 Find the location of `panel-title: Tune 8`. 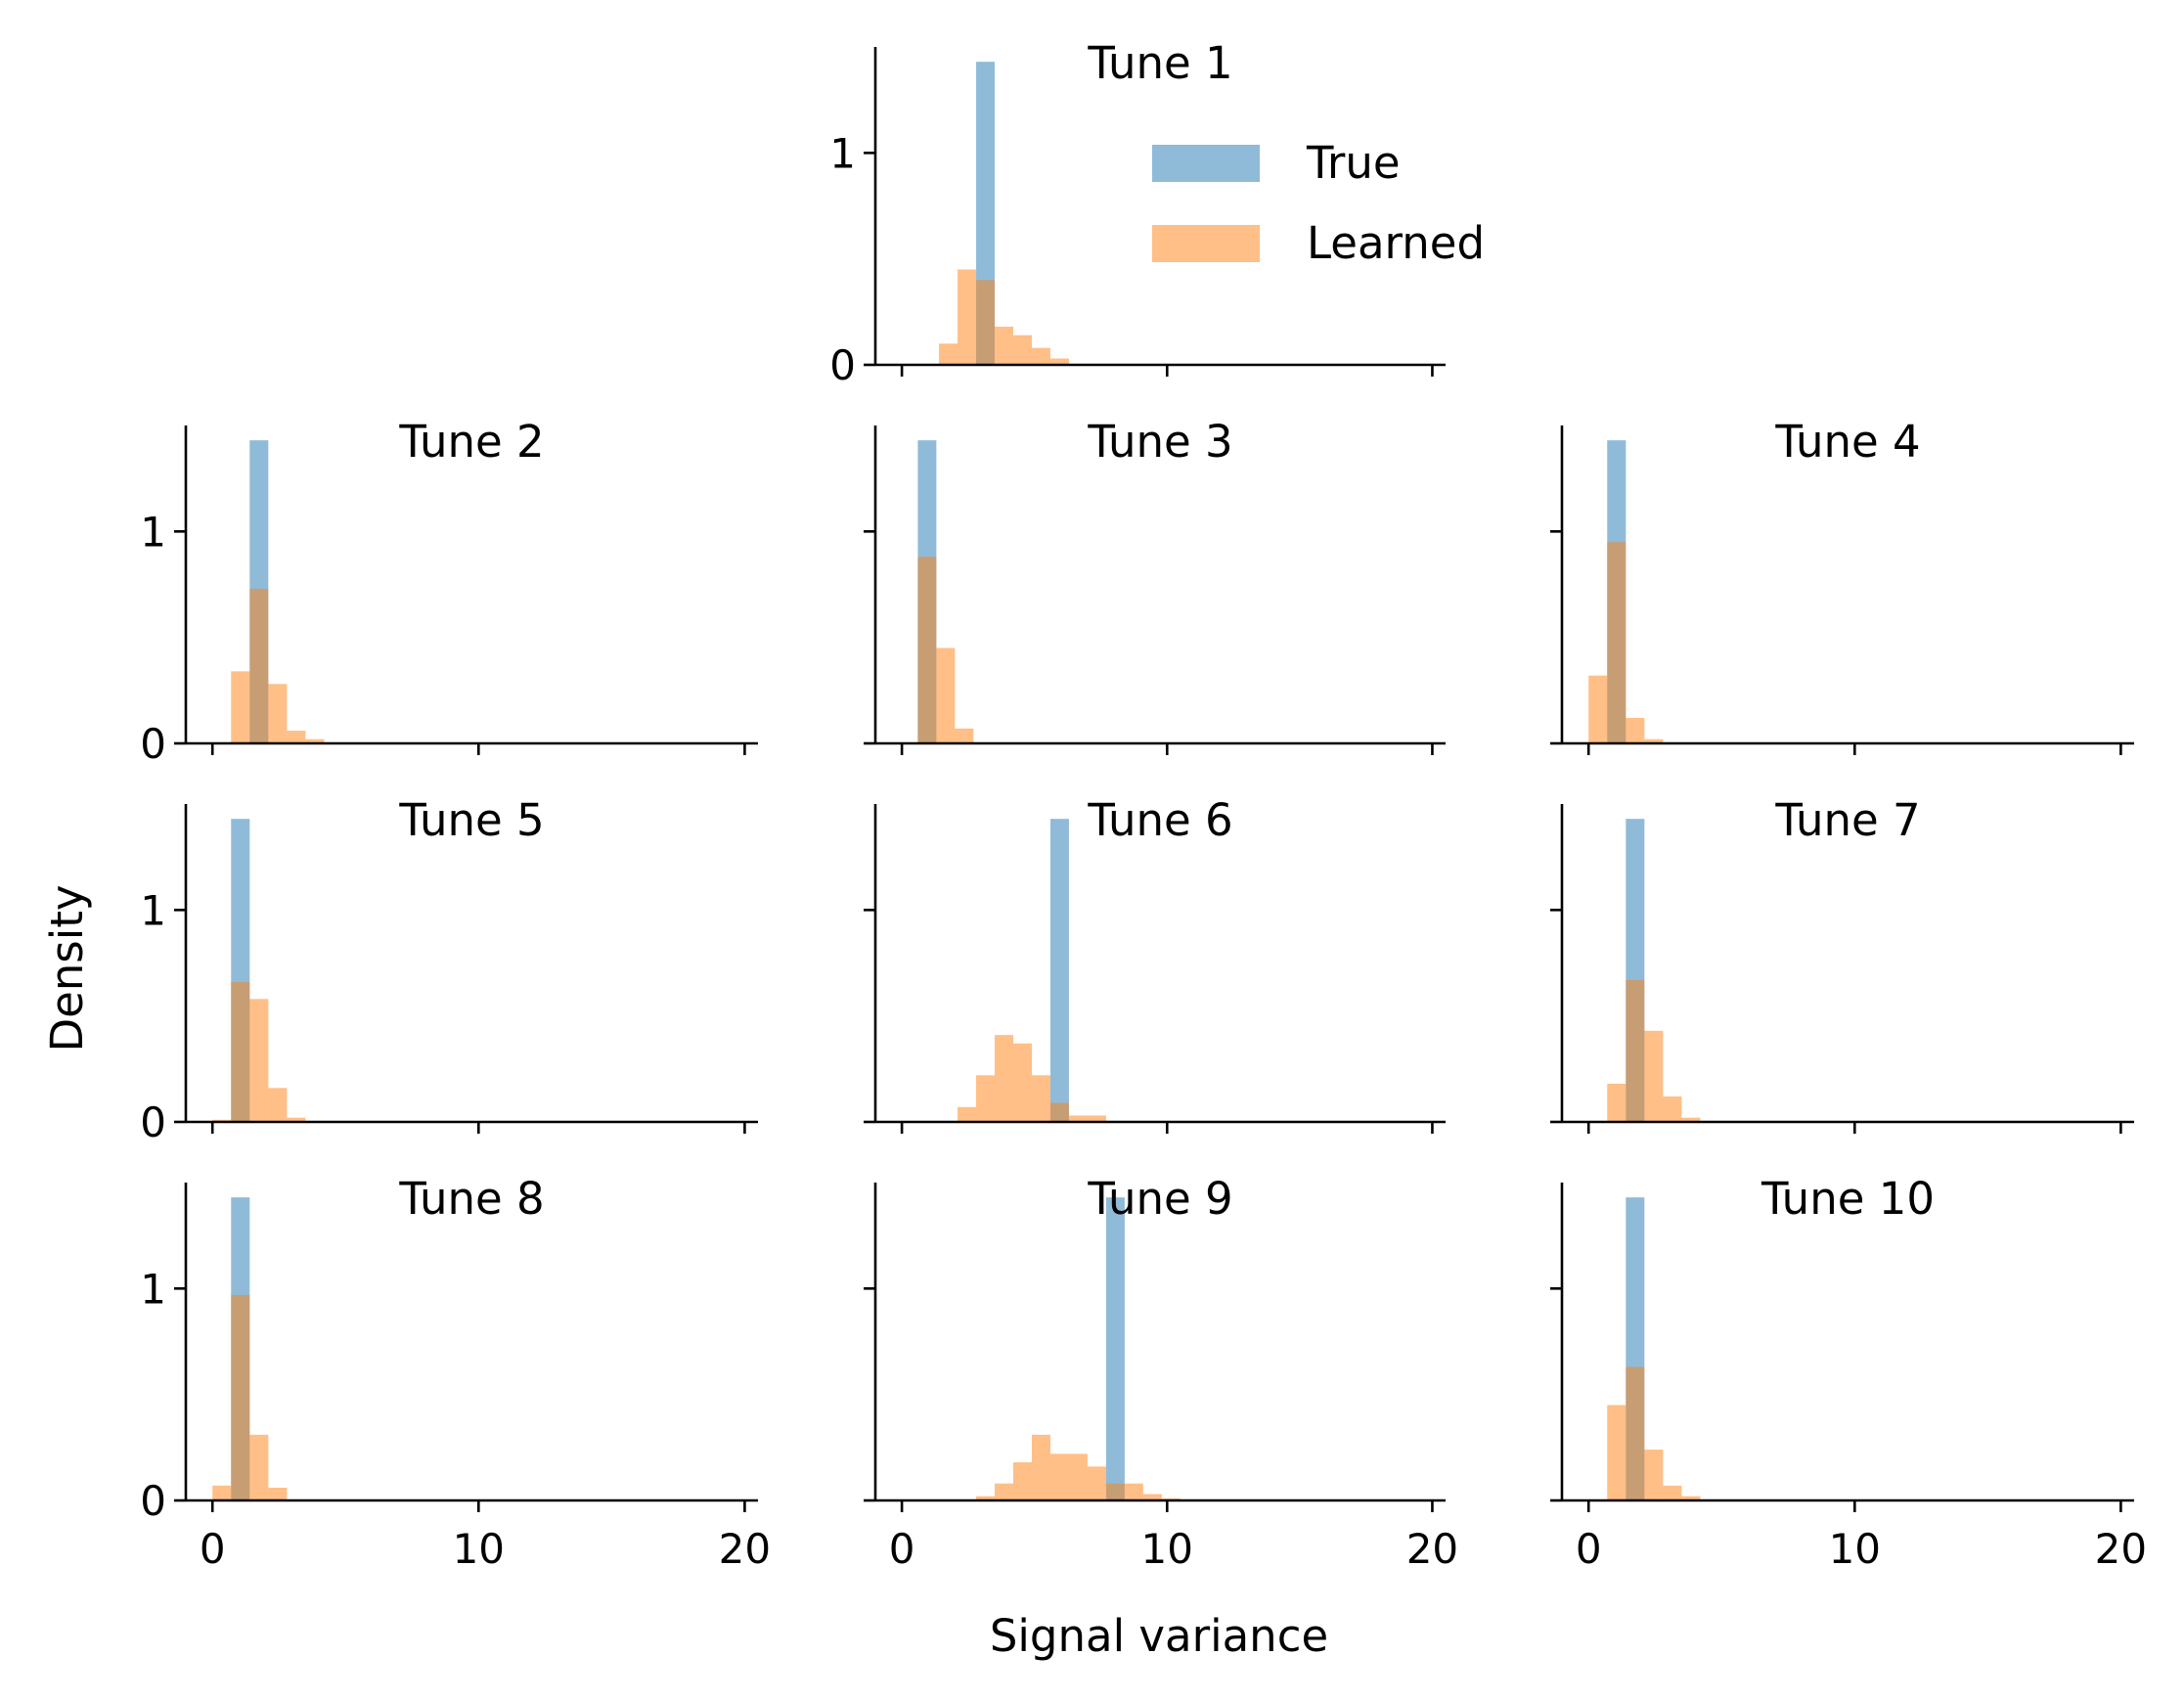

panel-title: Tune 8 is located at coordinates (471, 1199).